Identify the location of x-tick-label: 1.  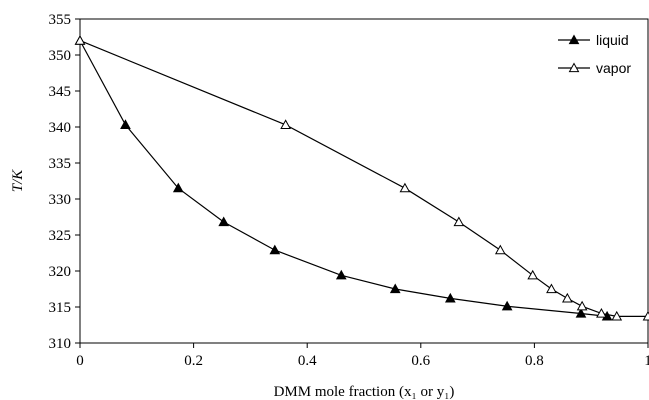
(646, 361).